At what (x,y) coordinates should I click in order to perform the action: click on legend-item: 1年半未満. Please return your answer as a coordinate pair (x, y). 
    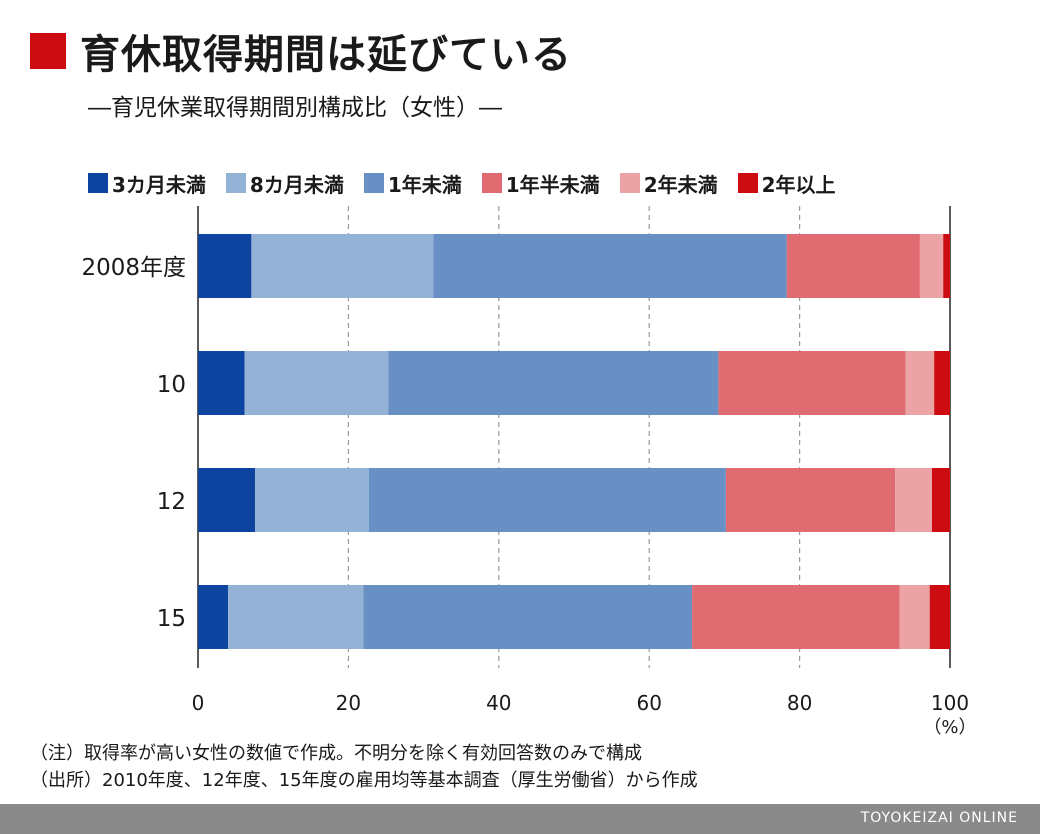
    Looking at the image, I should click on (540, 183).